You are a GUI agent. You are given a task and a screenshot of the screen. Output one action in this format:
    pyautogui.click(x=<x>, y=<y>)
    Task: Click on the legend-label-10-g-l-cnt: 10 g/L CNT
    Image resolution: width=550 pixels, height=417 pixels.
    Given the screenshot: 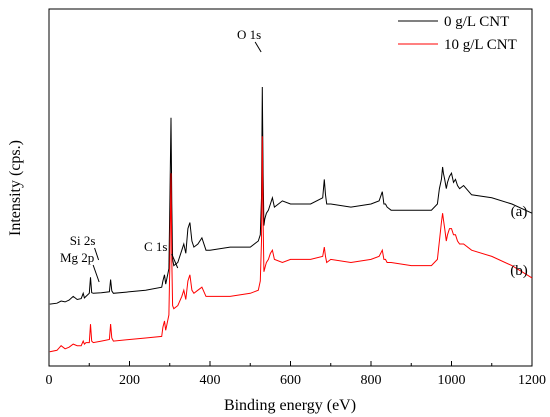 What is the action you would take?
    pyautogui.click(x=480, y=45)
    